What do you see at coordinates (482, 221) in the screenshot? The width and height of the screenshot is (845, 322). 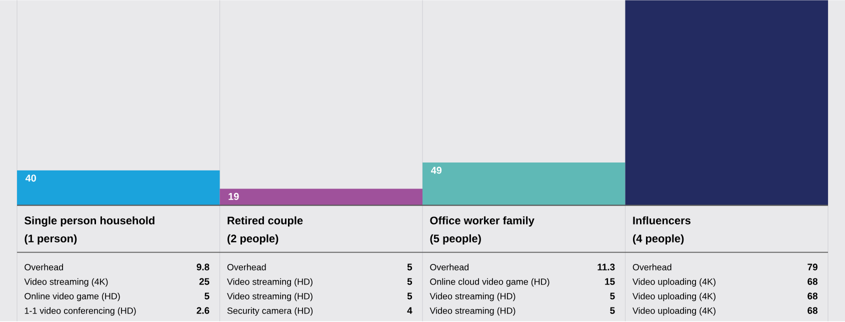 I see `x-tick-label: Office worker family` at bounding box center [482, 221].